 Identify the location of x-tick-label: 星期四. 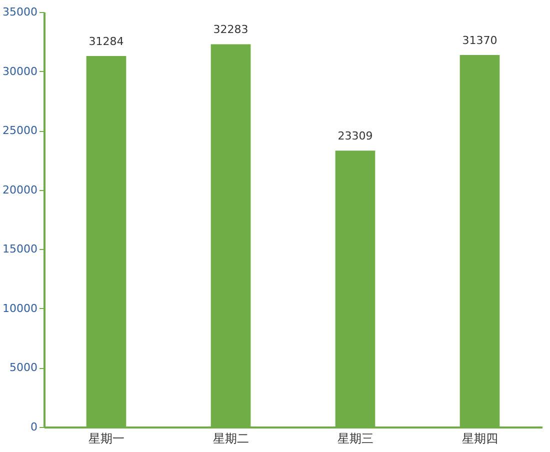
(480, 439).